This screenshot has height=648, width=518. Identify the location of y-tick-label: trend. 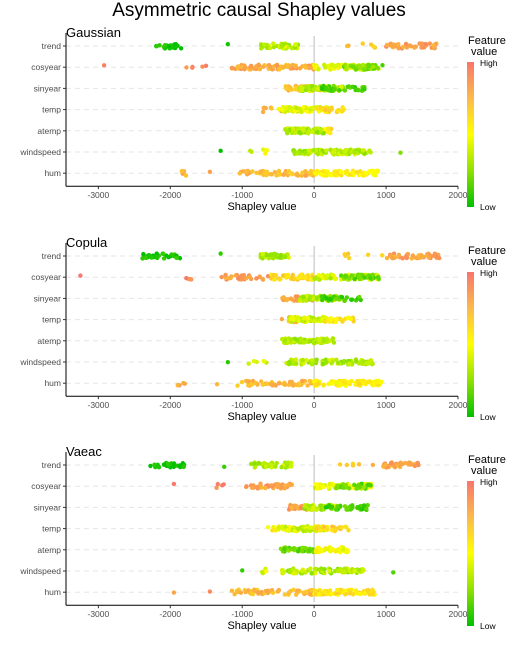
(52, 465).